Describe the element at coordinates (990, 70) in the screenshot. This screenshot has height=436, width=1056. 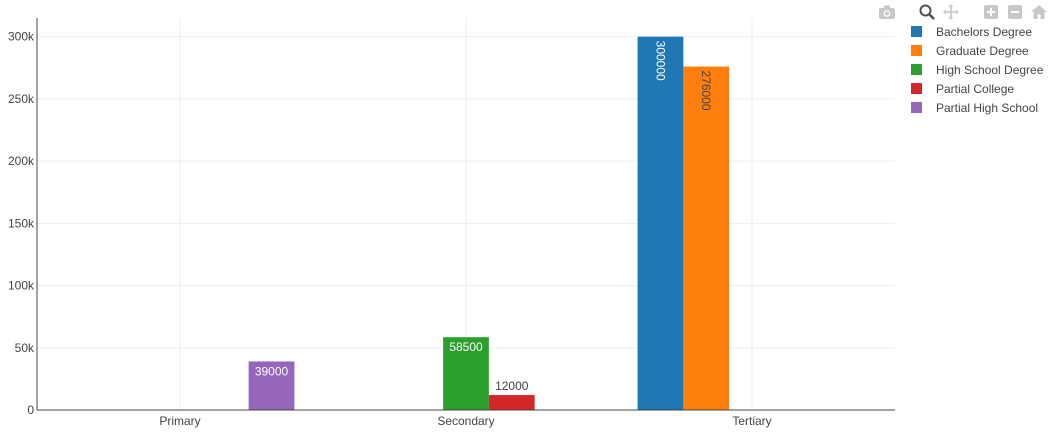
I see `legend-label: High School Degree` at that location.